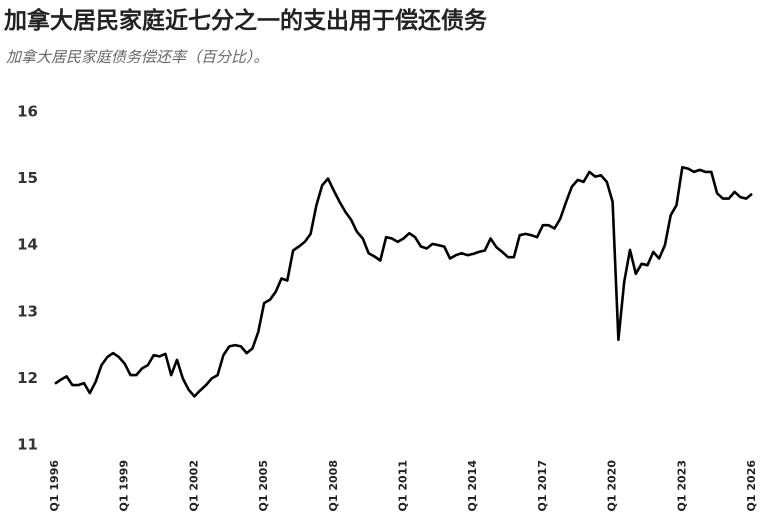 The width and height of the screenshot is (783, 525). Describe the element at coordinates (542, 485) in the screenshot. I see `x-tick-label: Q1 2017` at that location.